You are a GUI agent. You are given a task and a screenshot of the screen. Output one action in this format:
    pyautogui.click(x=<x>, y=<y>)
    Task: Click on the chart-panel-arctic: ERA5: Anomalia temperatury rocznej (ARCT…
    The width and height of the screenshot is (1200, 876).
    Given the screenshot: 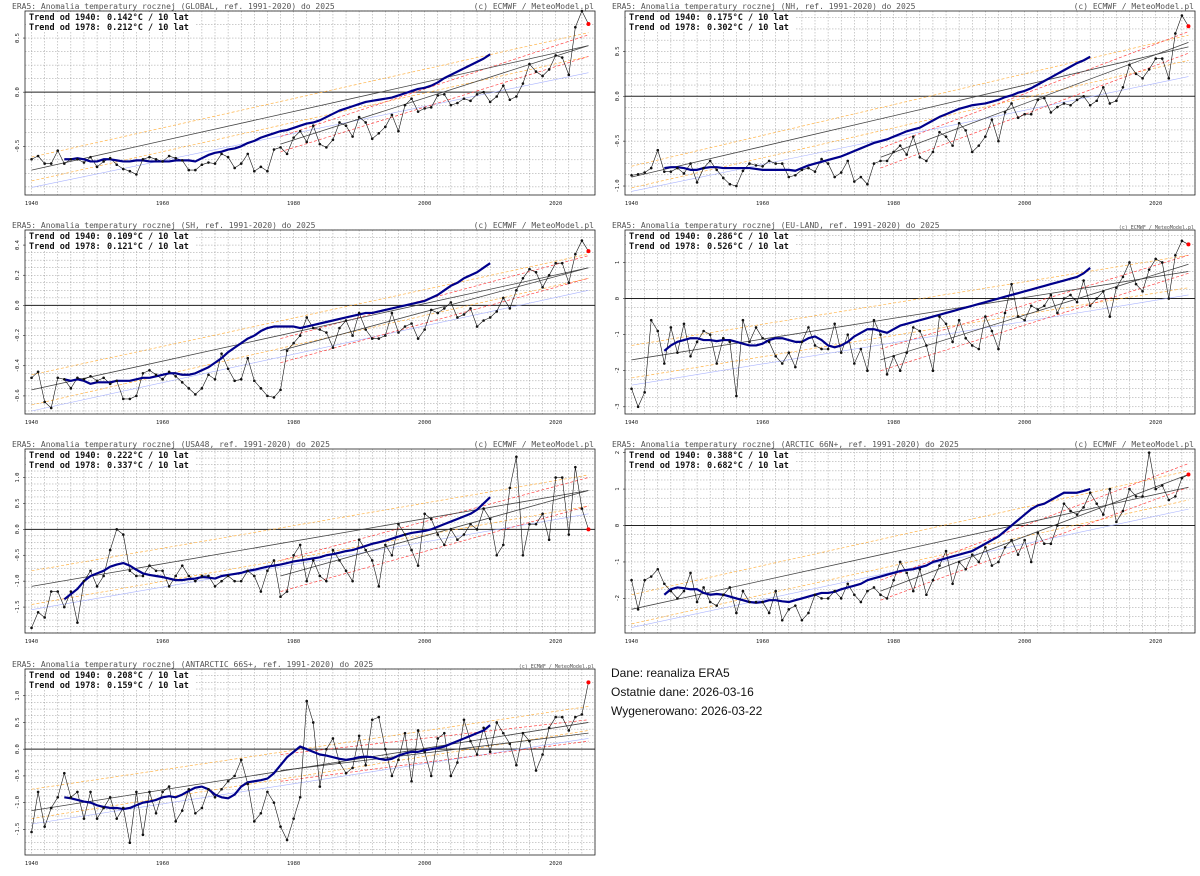 What is the action you would take?
    pyautogui.click(x=905, y=546)
    